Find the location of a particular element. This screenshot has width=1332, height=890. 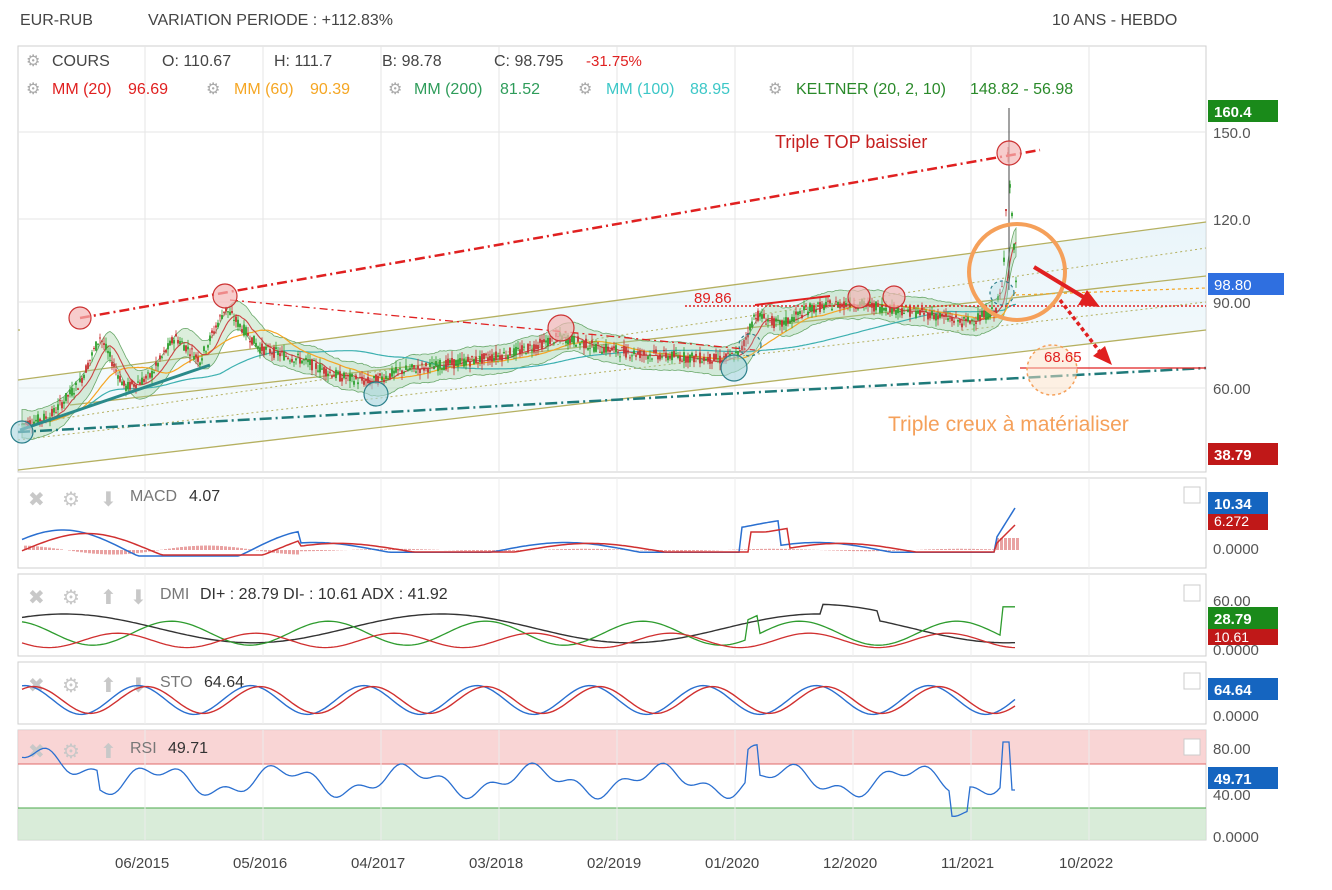

macd-signal-line is located at coordinates (518, 540).